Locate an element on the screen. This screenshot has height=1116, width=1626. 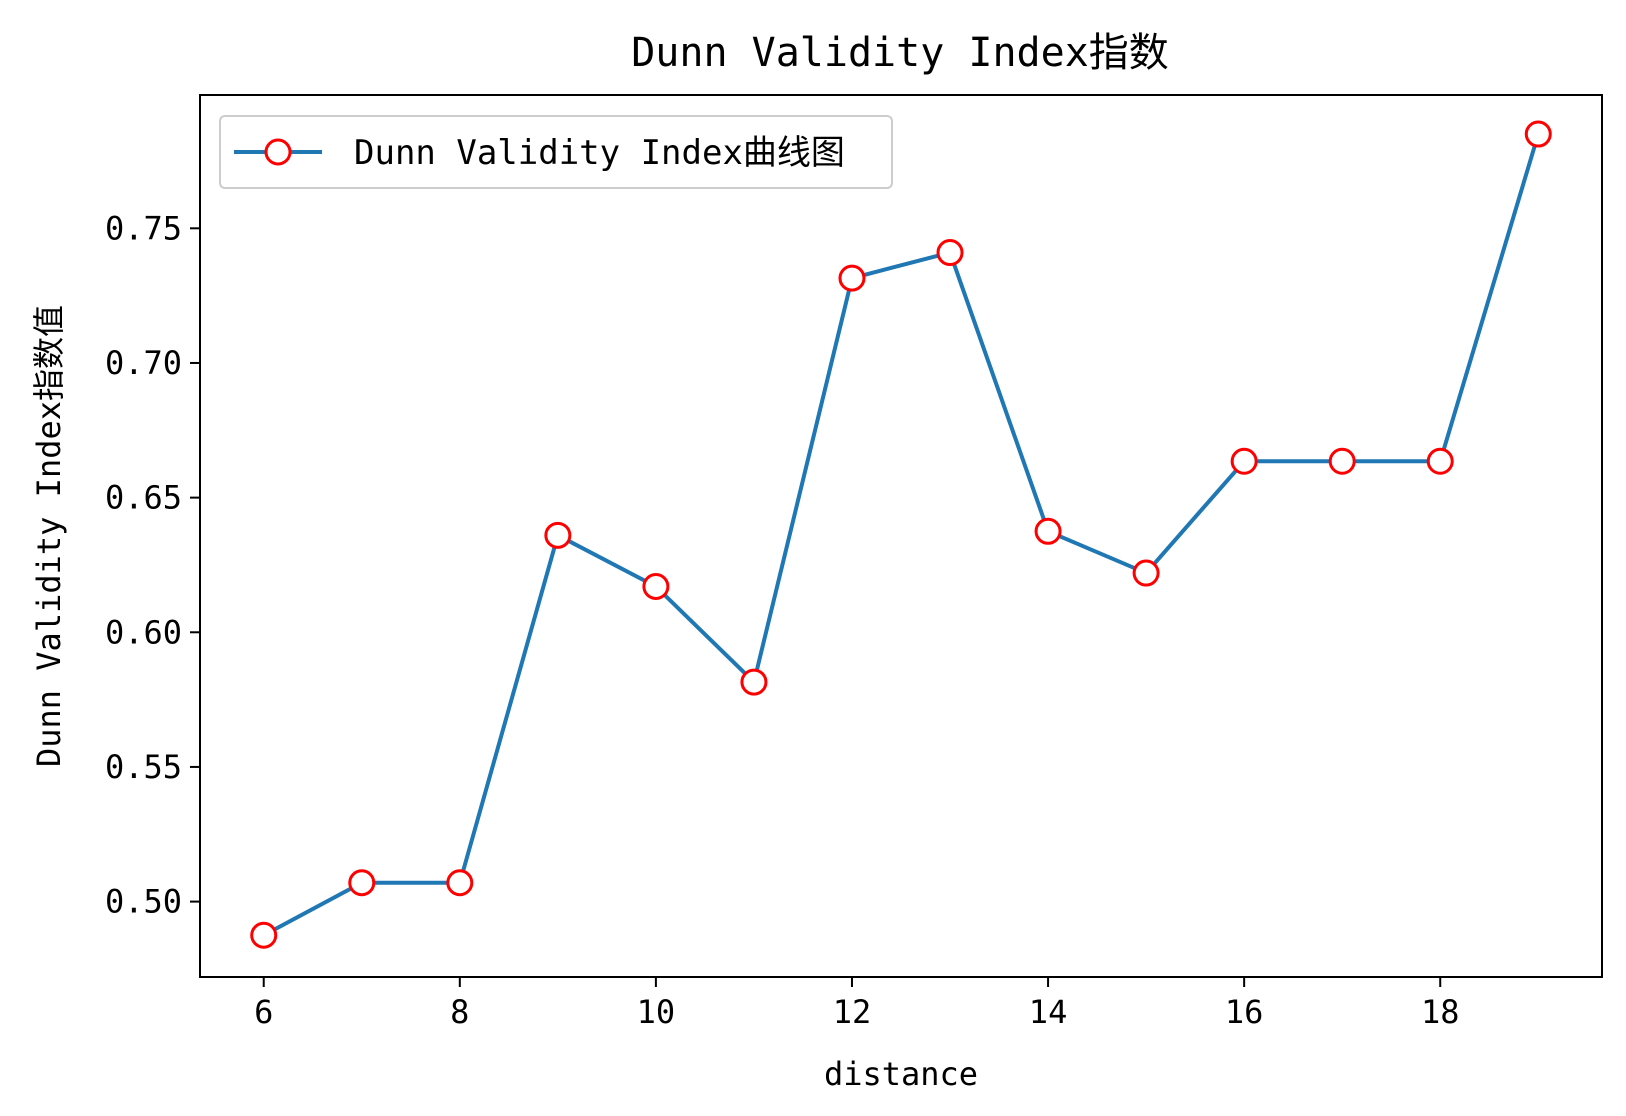
y-tick-label: 0.50 is located at coordinates (143, 902).